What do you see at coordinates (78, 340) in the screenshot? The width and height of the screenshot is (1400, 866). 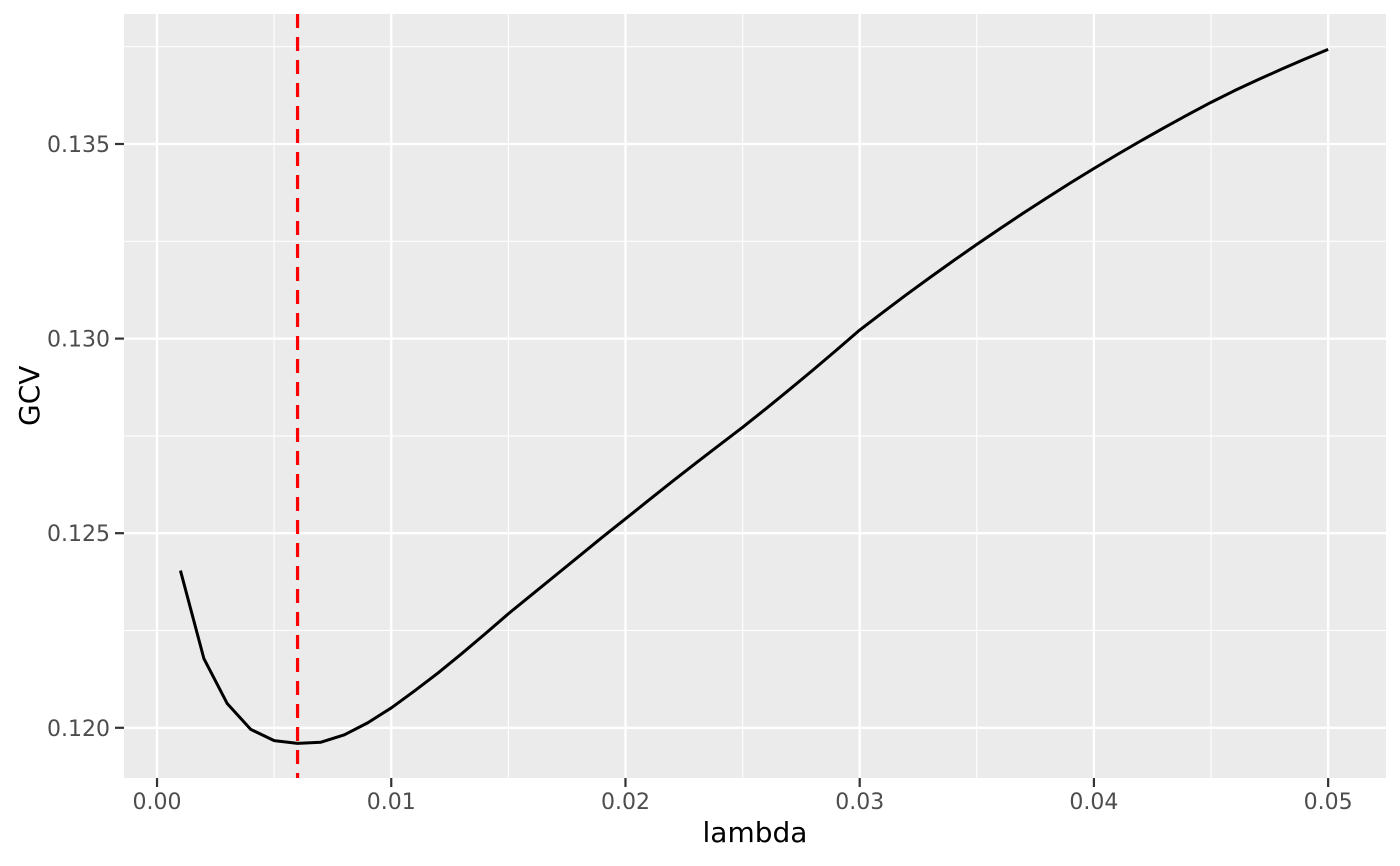 I see `y-tick-label: 0.130` at bounding box center [78, 340].